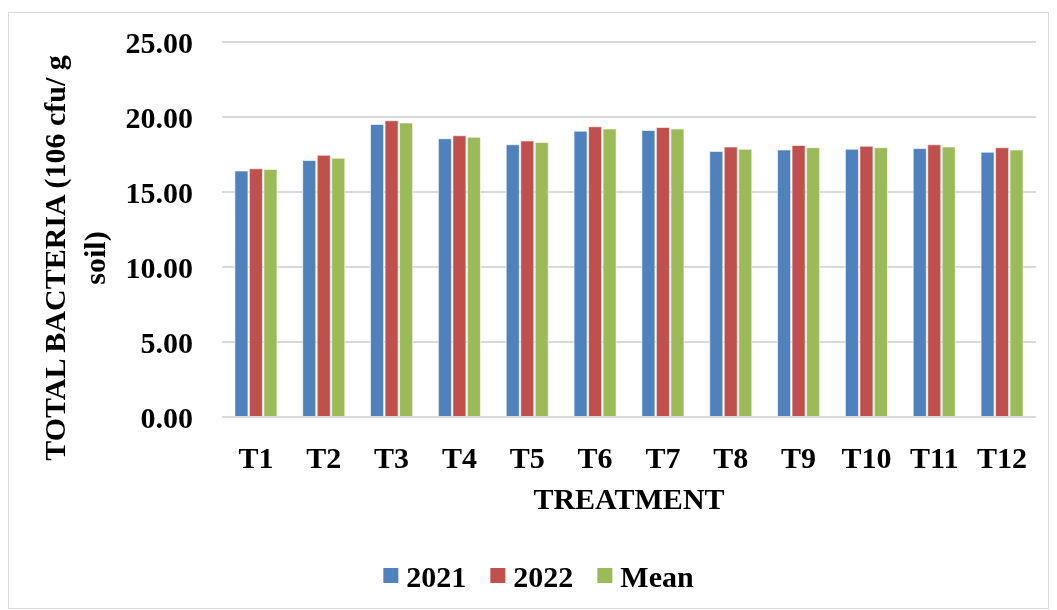  Describe the element at coordinates (629, 498) in the screenshot. I see `x-axis-title: TREATMENT` at that location.